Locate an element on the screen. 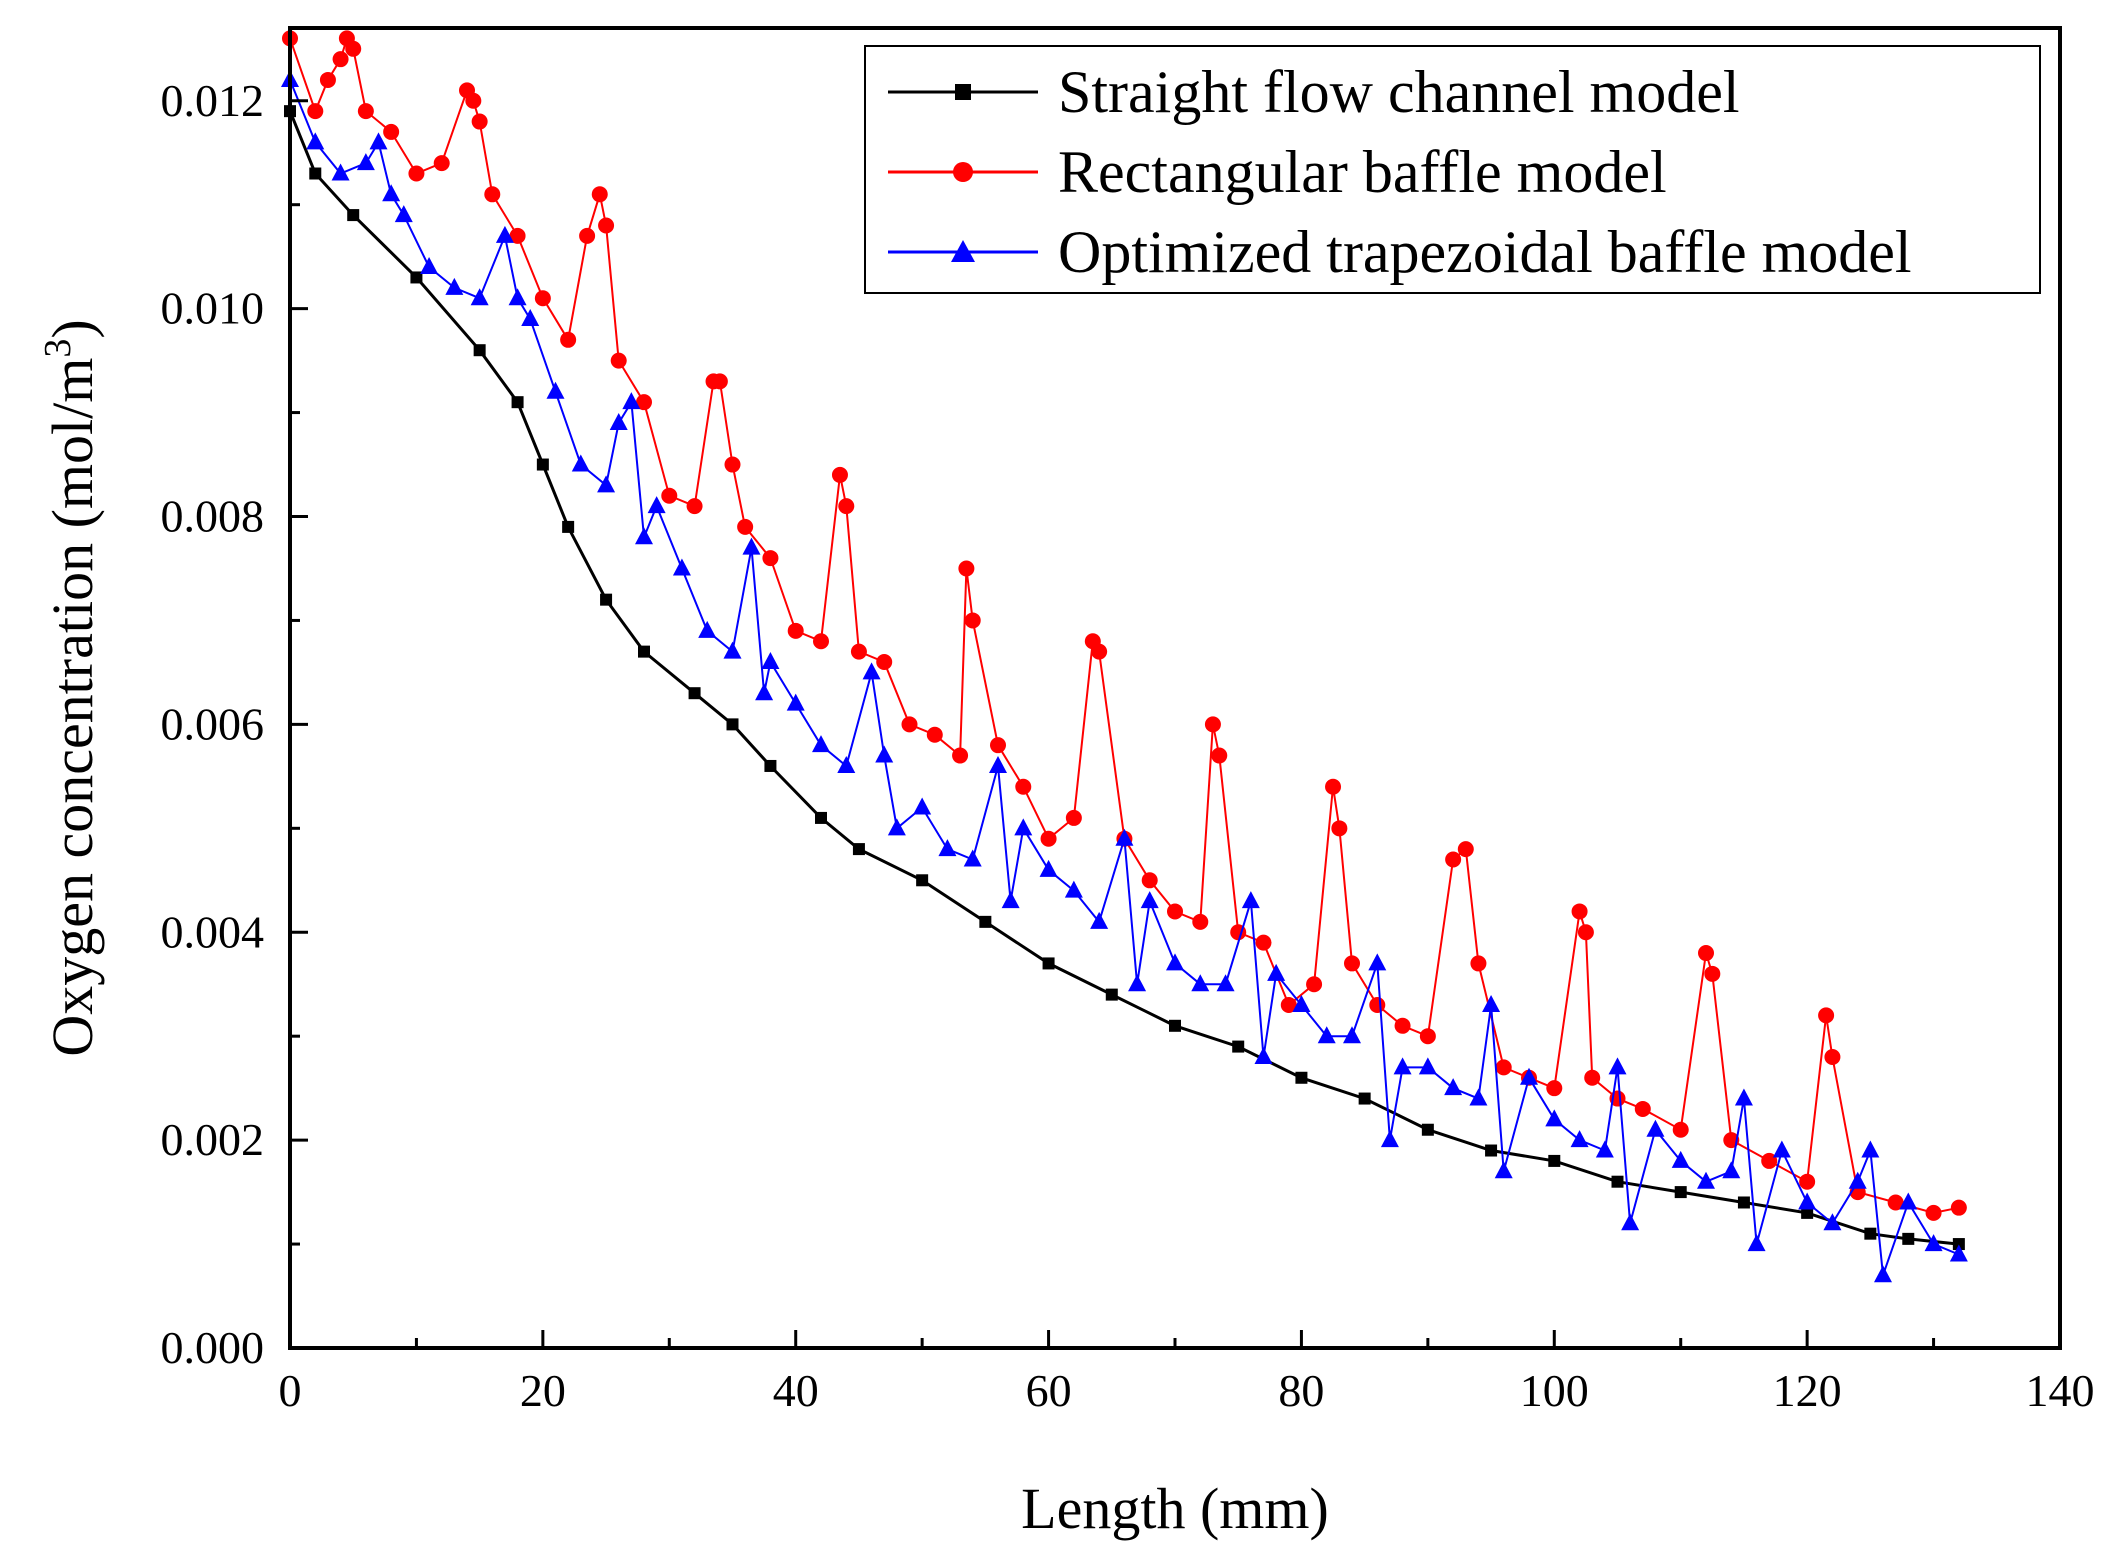 The width and height of the screenshot is (2110, 1564). y-axis-title: Oxygen concentration (mol/m3) is located at coordinates (71, 687).